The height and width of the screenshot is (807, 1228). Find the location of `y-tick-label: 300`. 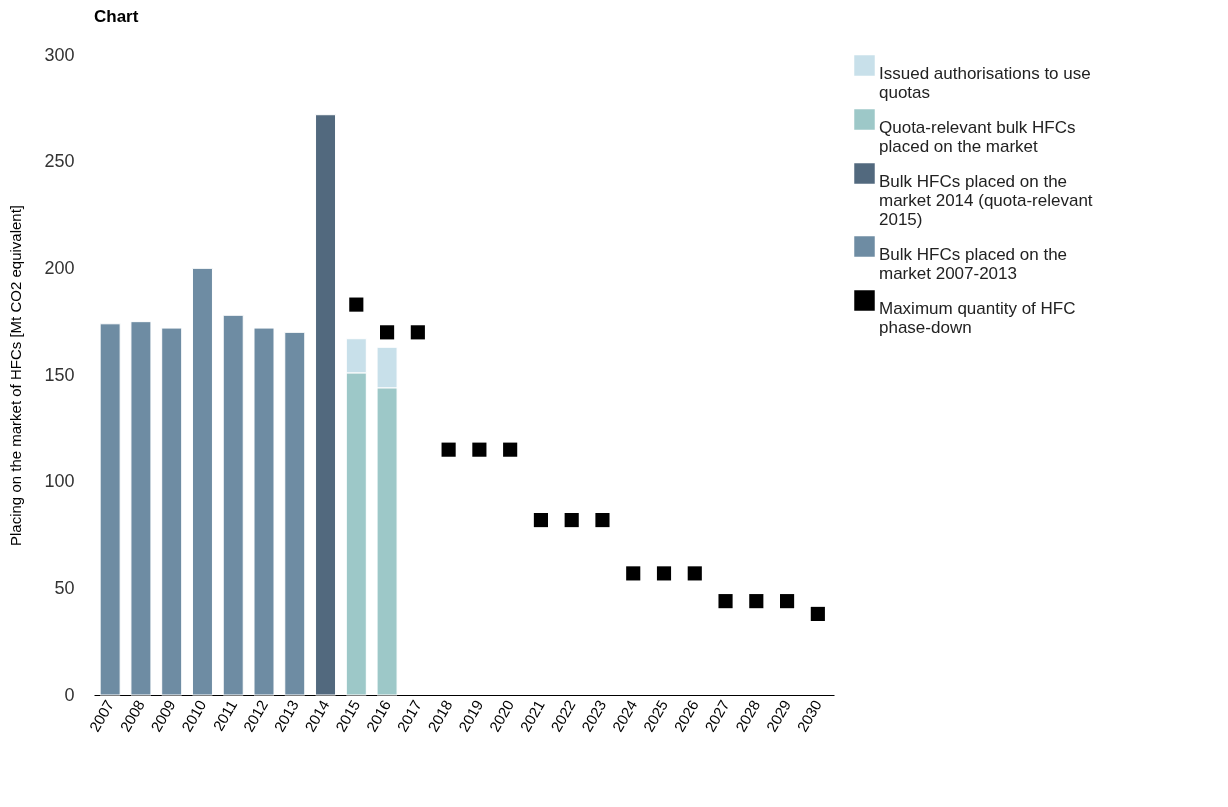

y-tick-label: 300 is located at coordinates (59, 54).